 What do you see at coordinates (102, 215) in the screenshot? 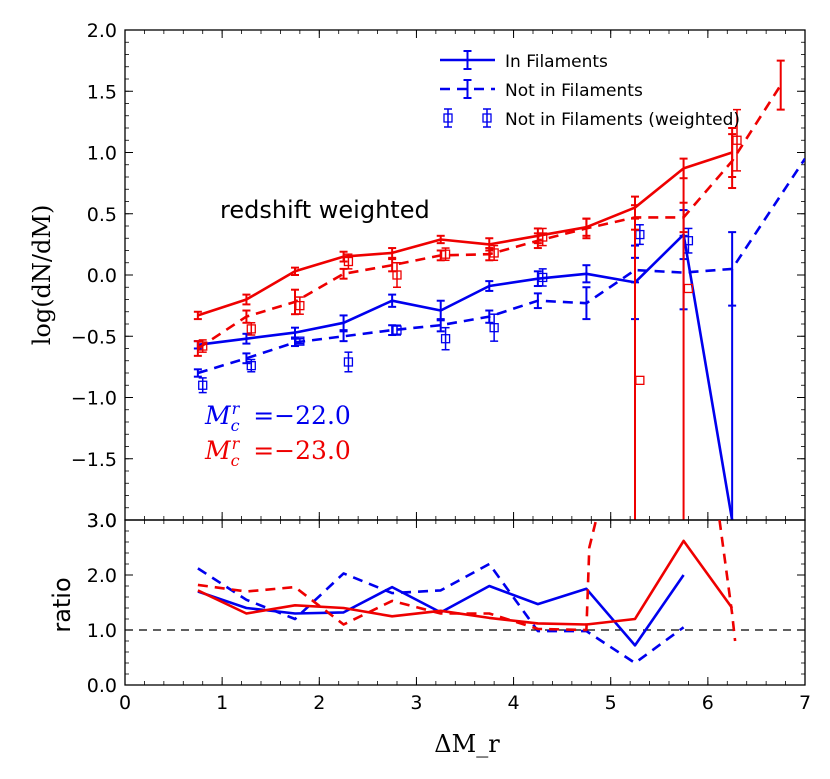
I see `y-tick-label-main: 0.5` at bounding box center [102, 215].